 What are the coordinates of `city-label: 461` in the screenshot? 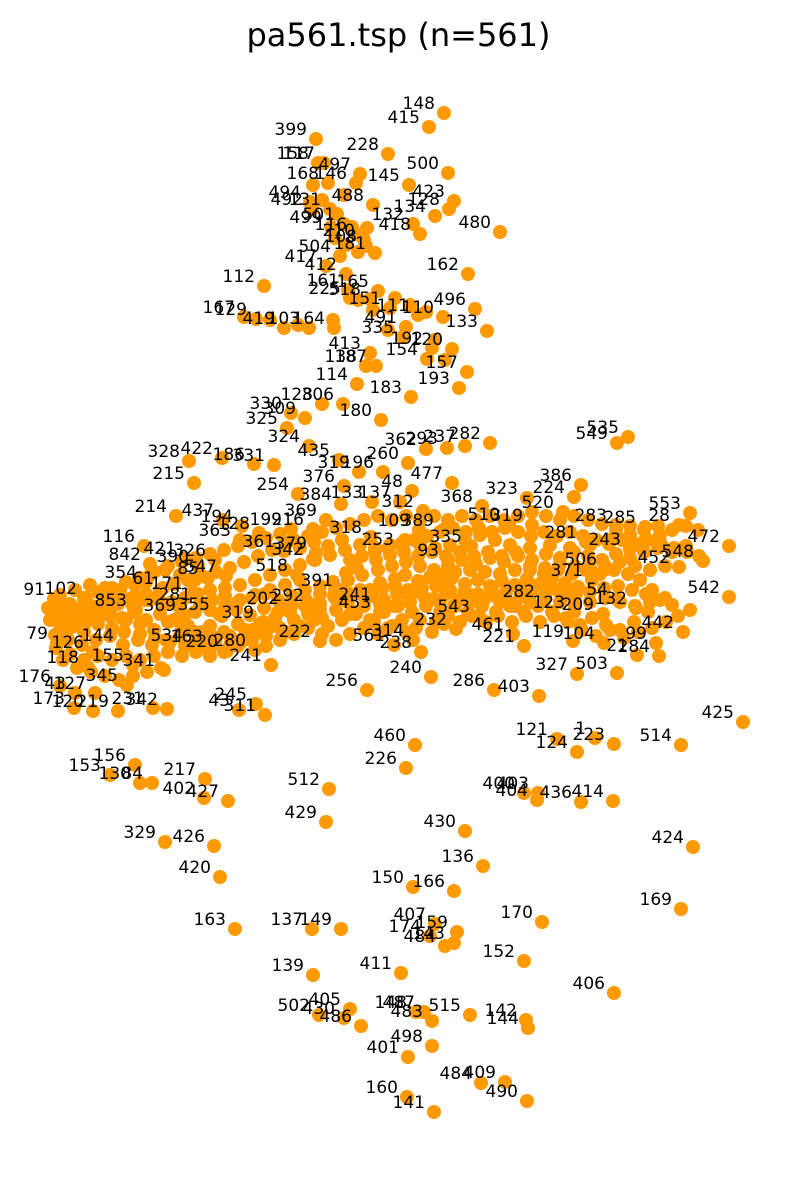 It's located at (488, 625).